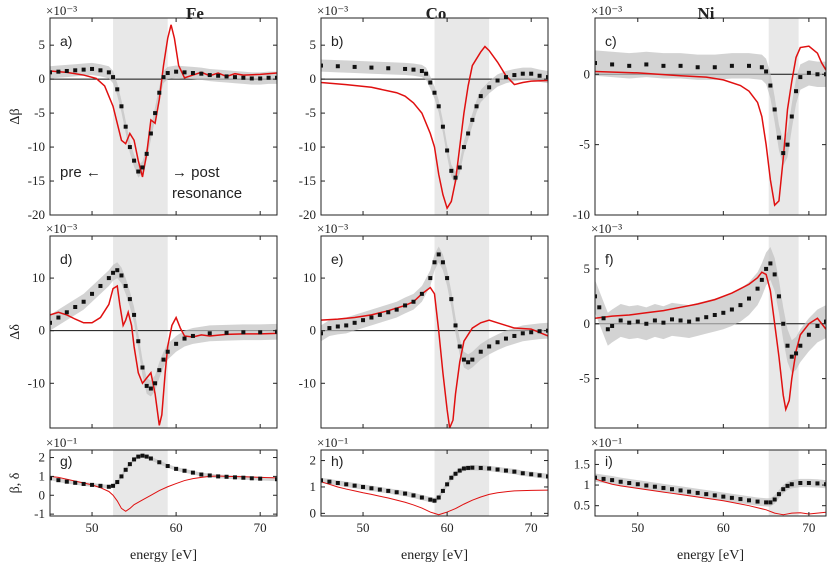 This screenshot has width=830, height=566. Describe the element at coordinates (307, 214) in the screenshot. I see `y-tick-label: -20` at that location.